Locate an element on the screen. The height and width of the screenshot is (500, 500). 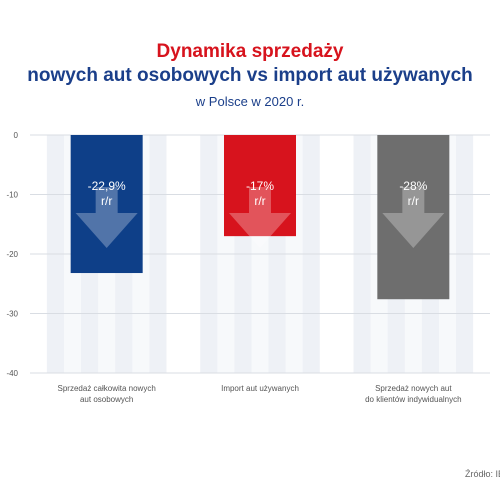
data-label: -22,9% is located at coordinates (107, 186).